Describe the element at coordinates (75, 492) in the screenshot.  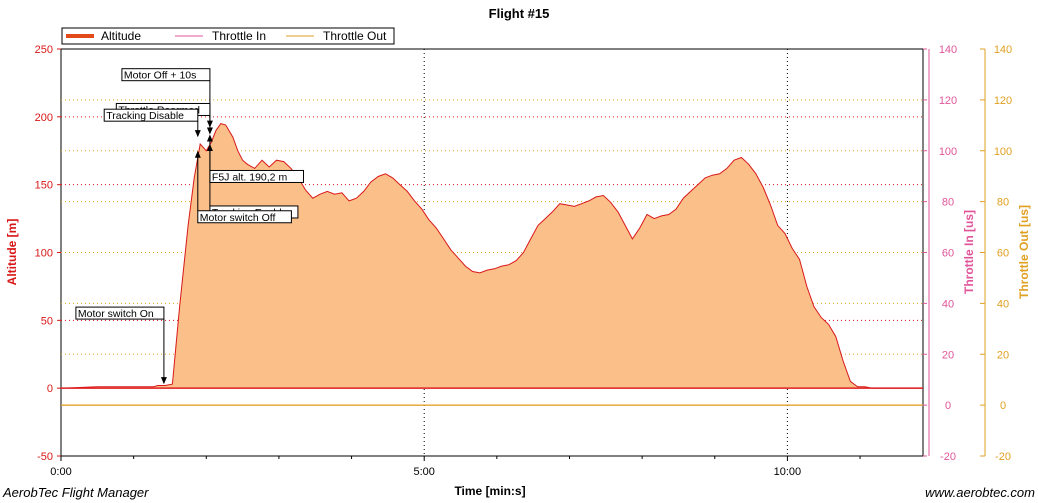
I see `footer-app-name: AerobTec Flight Manager` at that location.